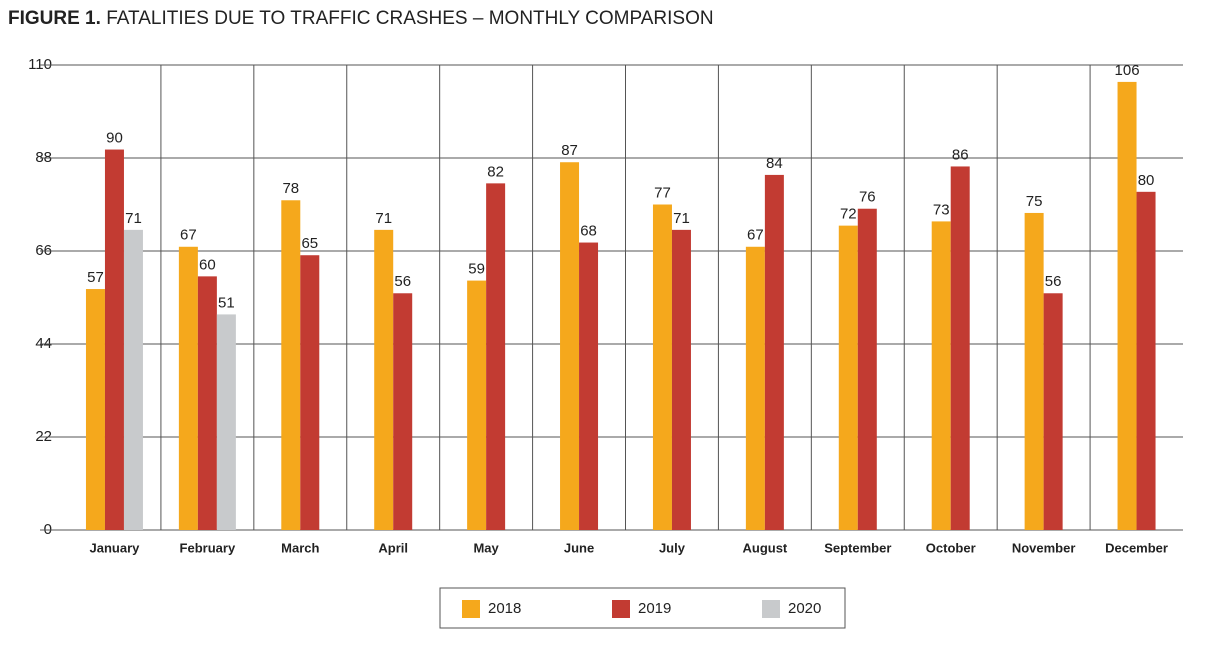  Describe the element at coordinates (804, 608) in the screenshot. I see `legend-label: 2020` at that location.